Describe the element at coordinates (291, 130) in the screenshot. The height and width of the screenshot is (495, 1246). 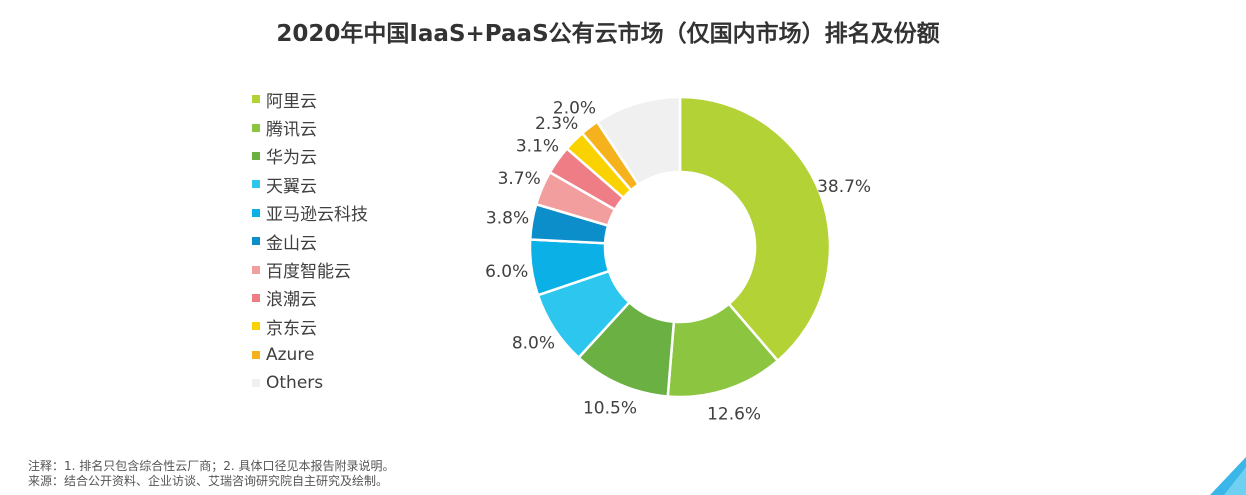
I see `legend-label: 腾讯云` at that location.